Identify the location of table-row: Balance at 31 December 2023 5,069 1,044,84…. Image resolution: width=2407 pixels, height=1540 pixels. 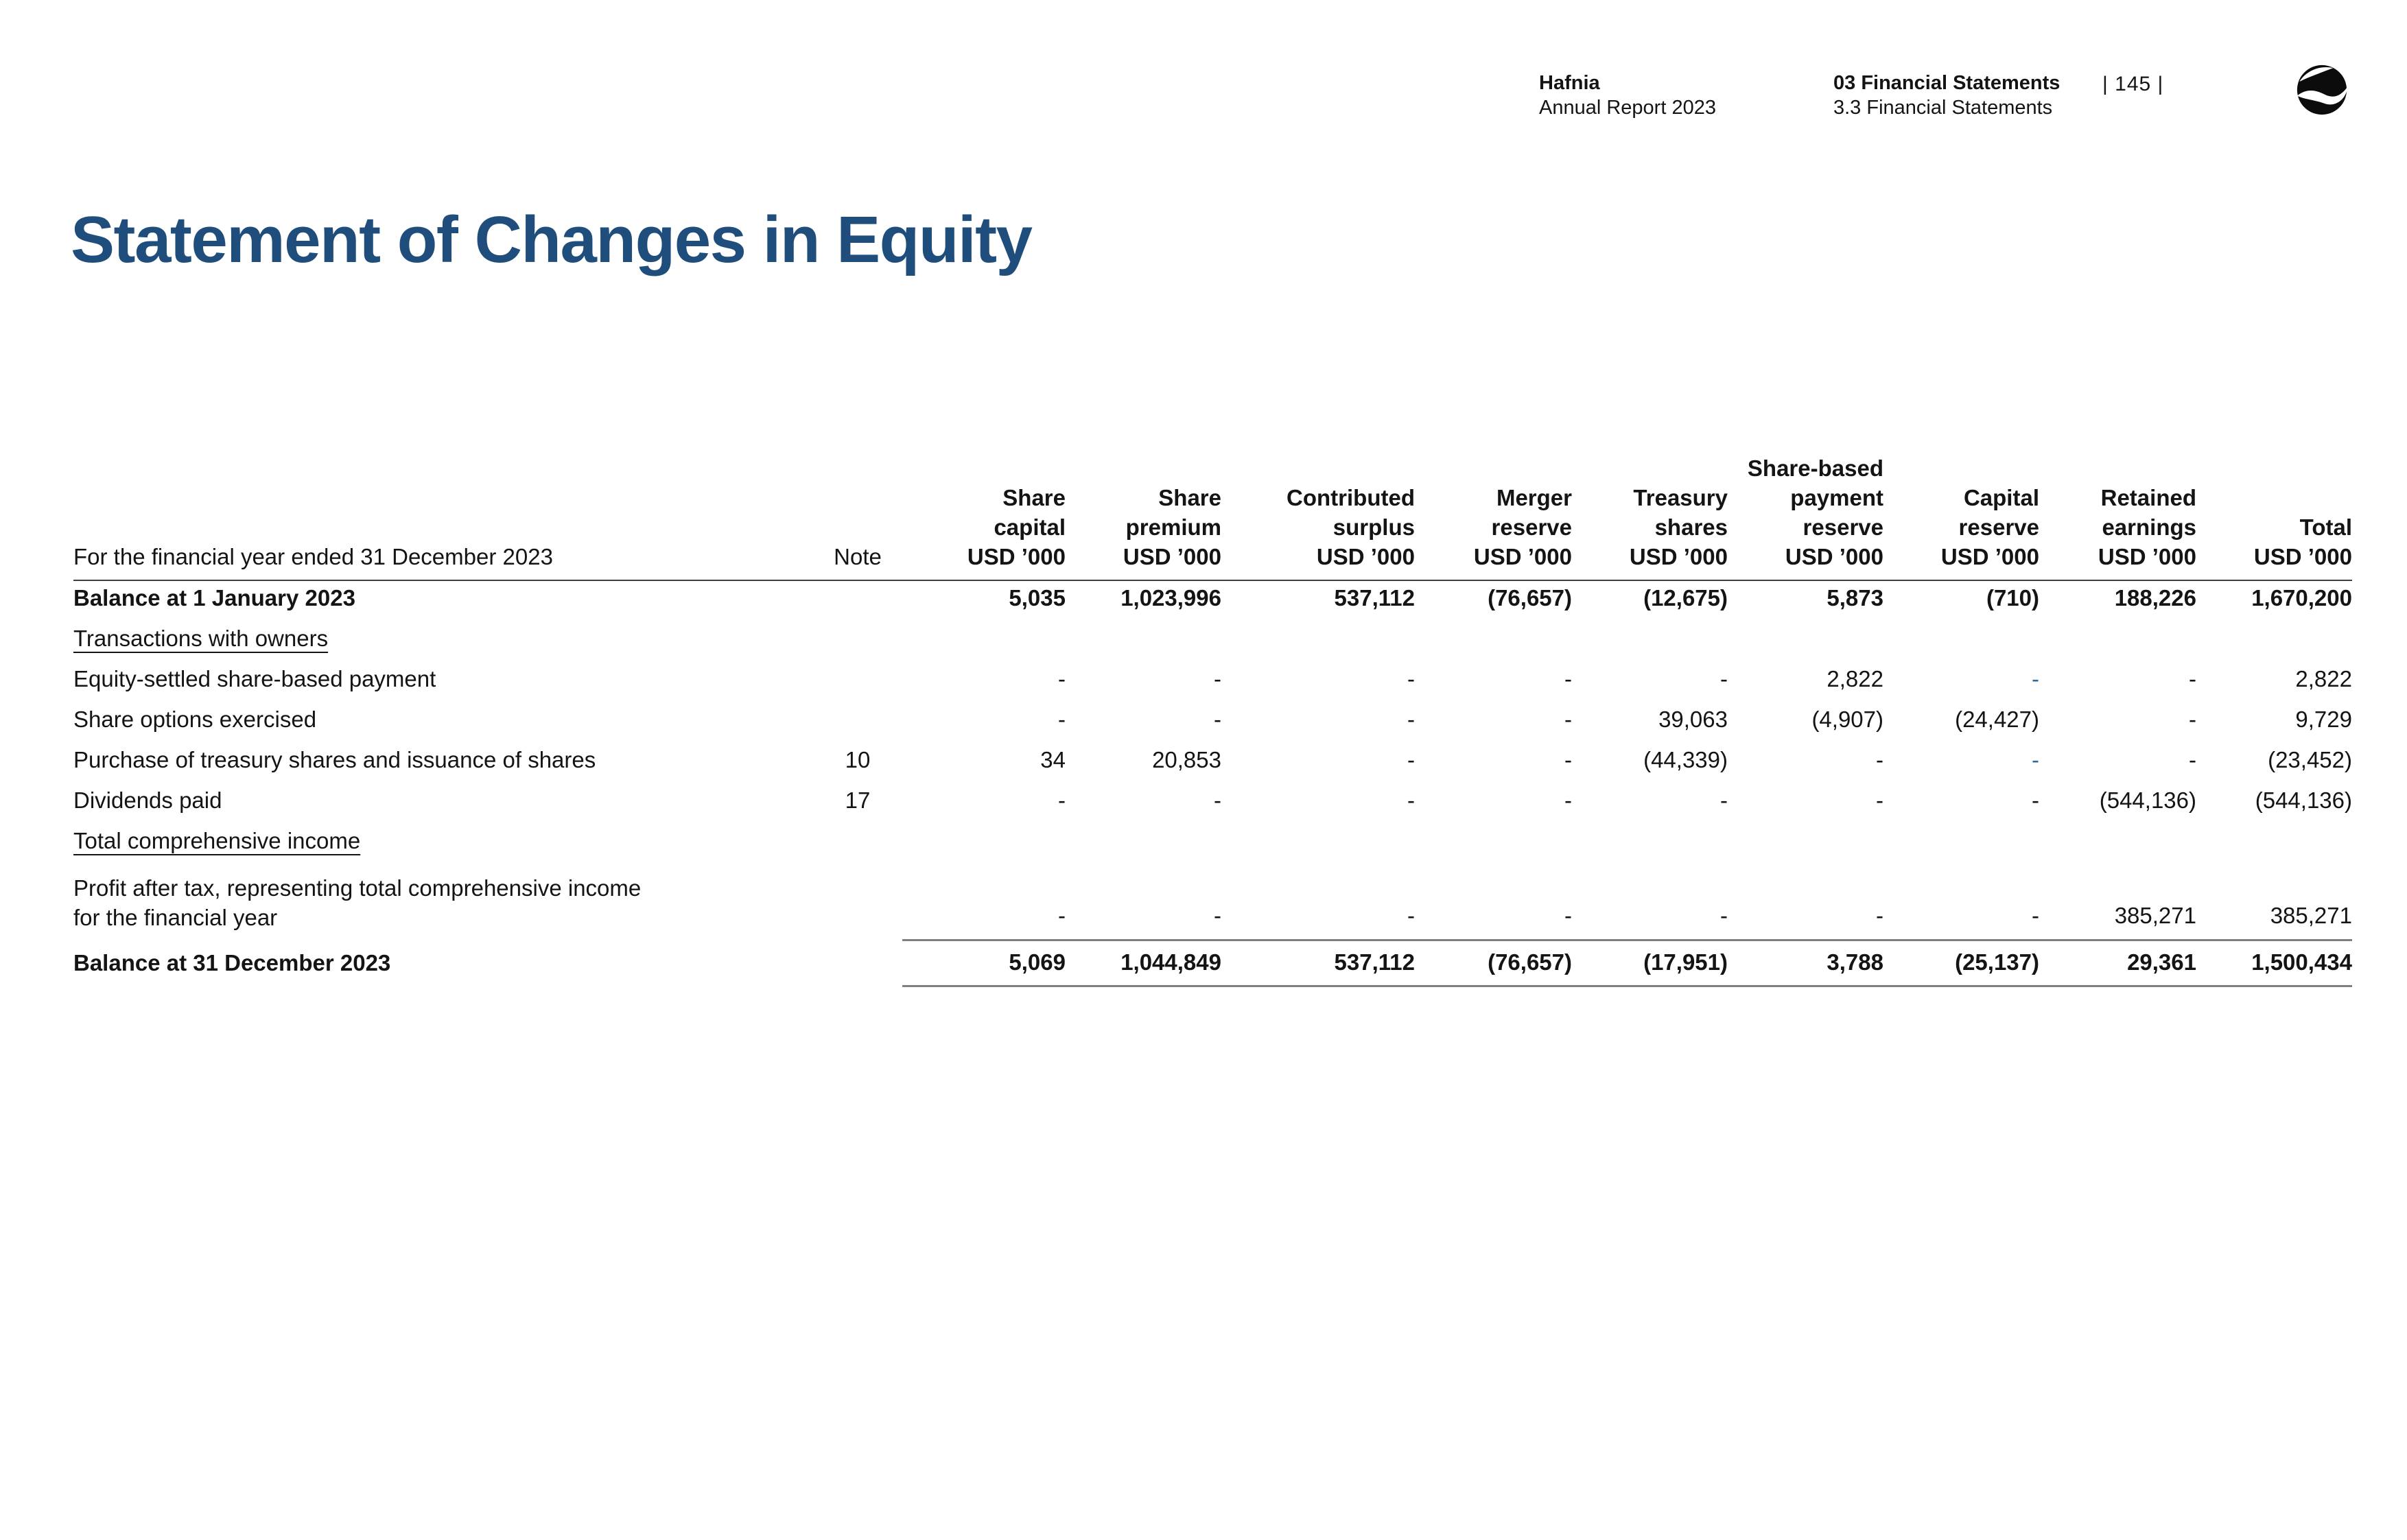
(1212, 964).